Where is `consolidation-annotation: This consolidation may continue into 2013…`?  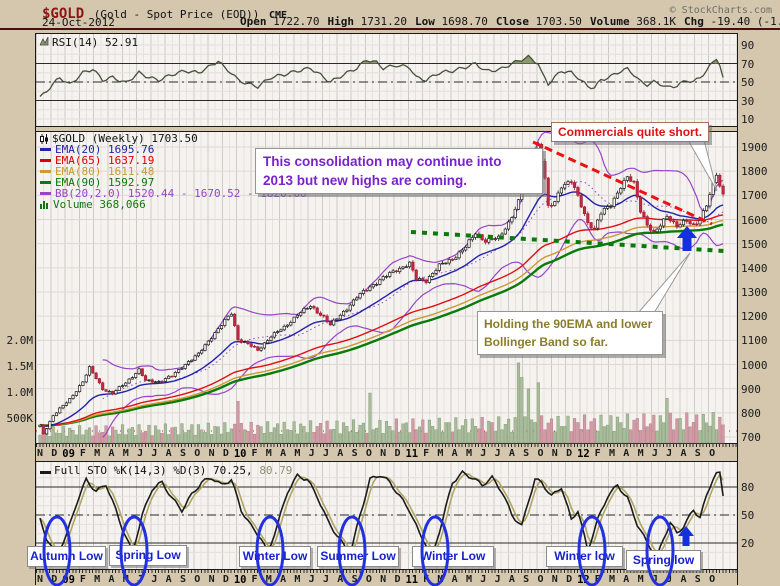
consolidation-annotation: This consolidation may continue into 2013… is located at coordinates (399, 171).